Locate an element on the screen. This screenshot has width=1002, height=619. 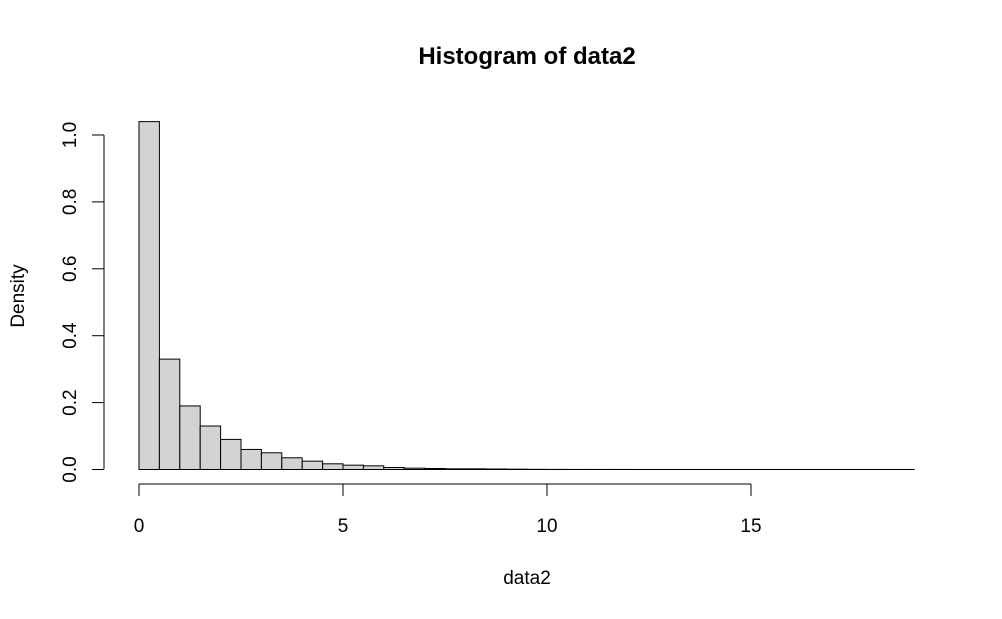
x-tick-label: 10 is located at coordinates (546, 526).